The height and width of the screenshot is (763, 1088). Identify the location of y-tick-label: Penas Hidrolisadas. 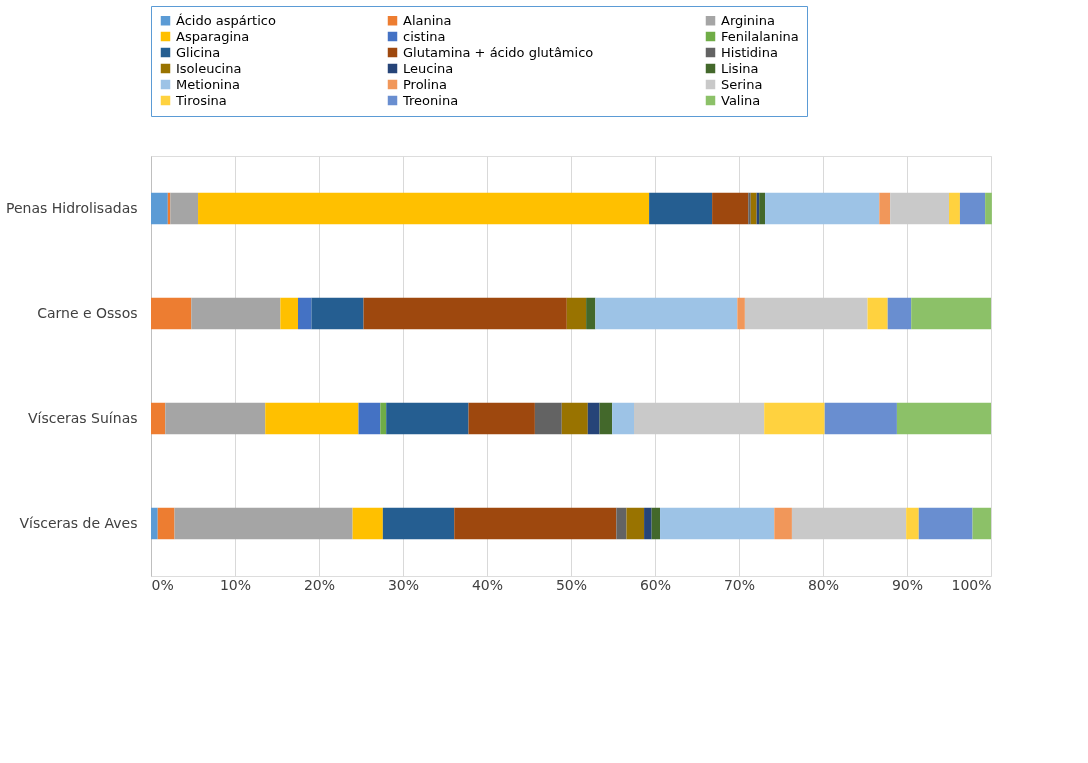
(72, 207).